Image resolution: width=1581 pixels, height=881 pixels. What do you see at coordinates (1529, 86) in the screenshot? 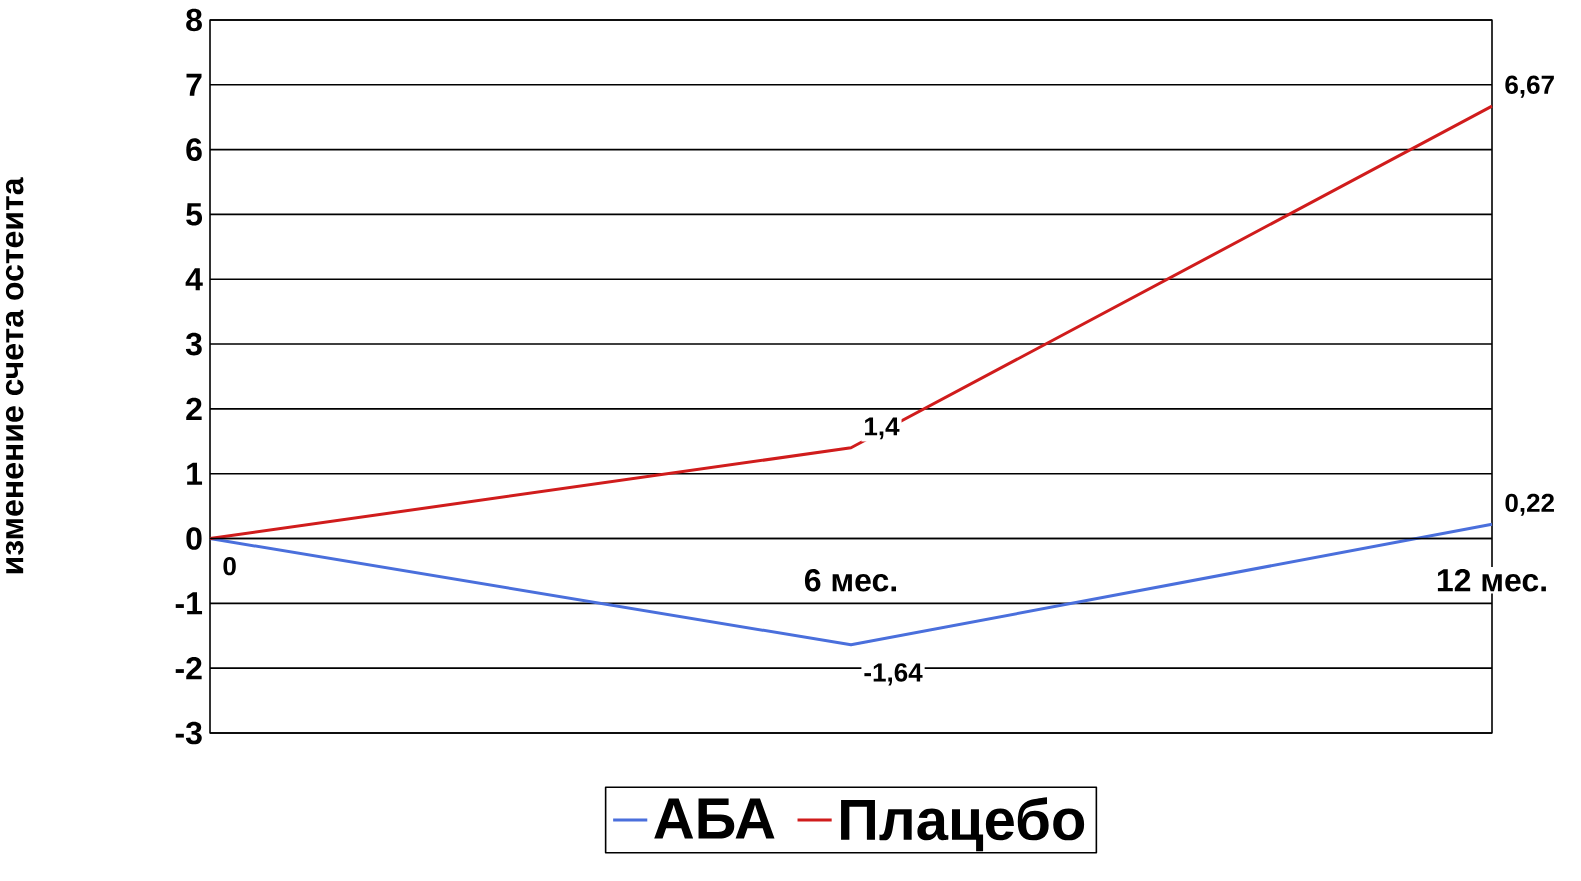
I see `data-label: 6,67` at bounding box center [1529, 86].